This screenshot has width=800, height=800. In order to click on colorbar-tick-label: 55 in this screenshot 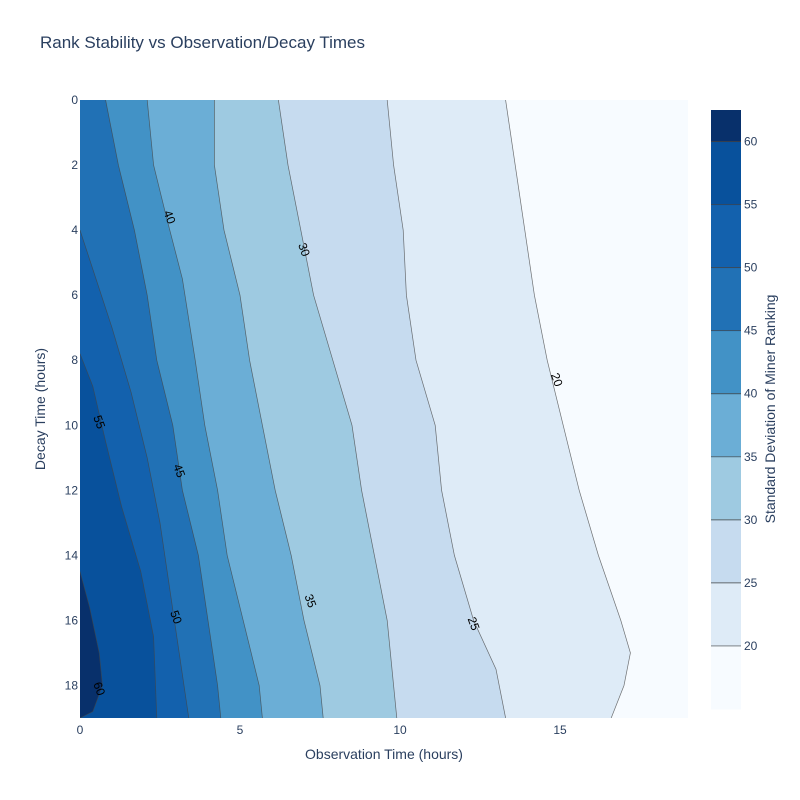, I will do `click(751, 205)`.